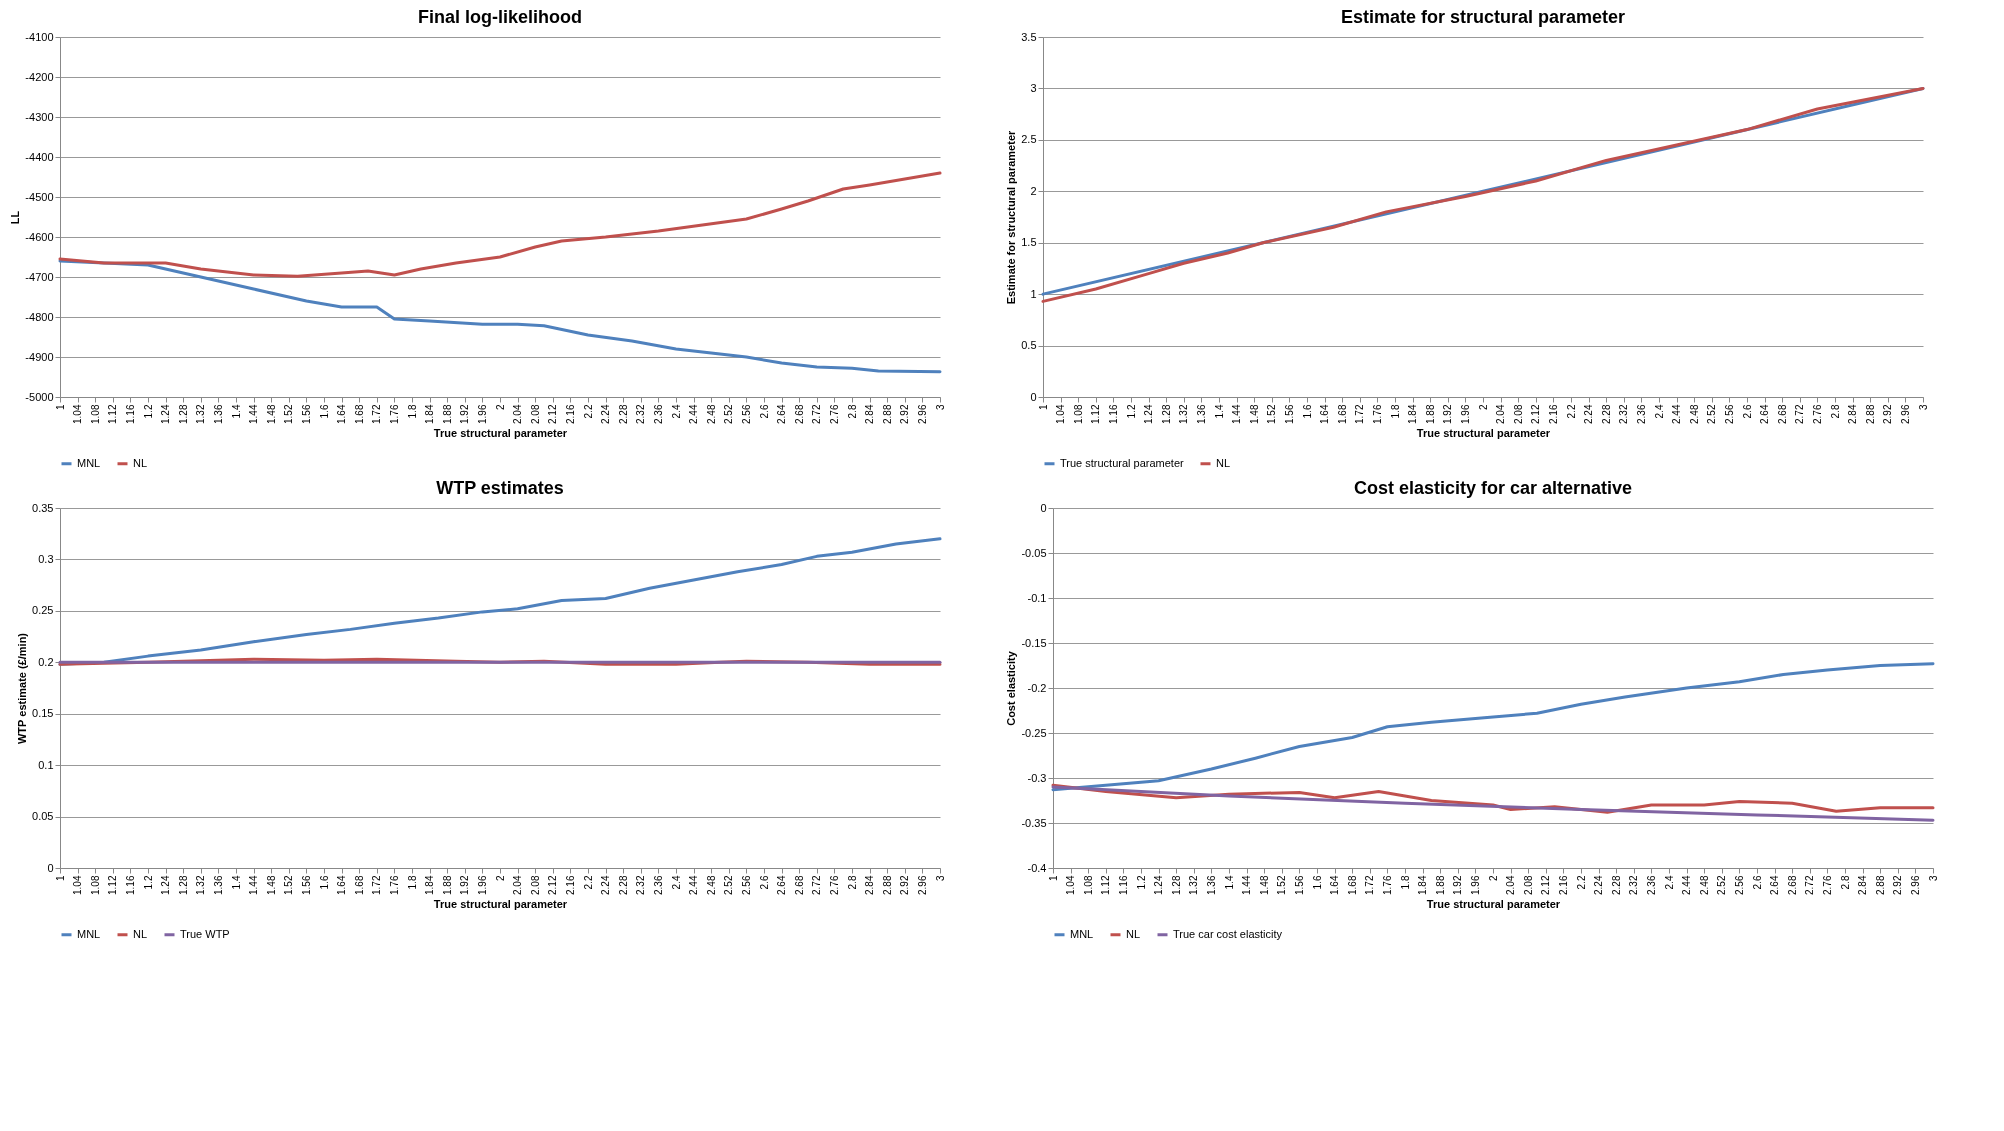  What do you see at coordinates (43, 507) in the screenshot?
I see `y-tick-label: 0.35` at bounding box center [43, 507].